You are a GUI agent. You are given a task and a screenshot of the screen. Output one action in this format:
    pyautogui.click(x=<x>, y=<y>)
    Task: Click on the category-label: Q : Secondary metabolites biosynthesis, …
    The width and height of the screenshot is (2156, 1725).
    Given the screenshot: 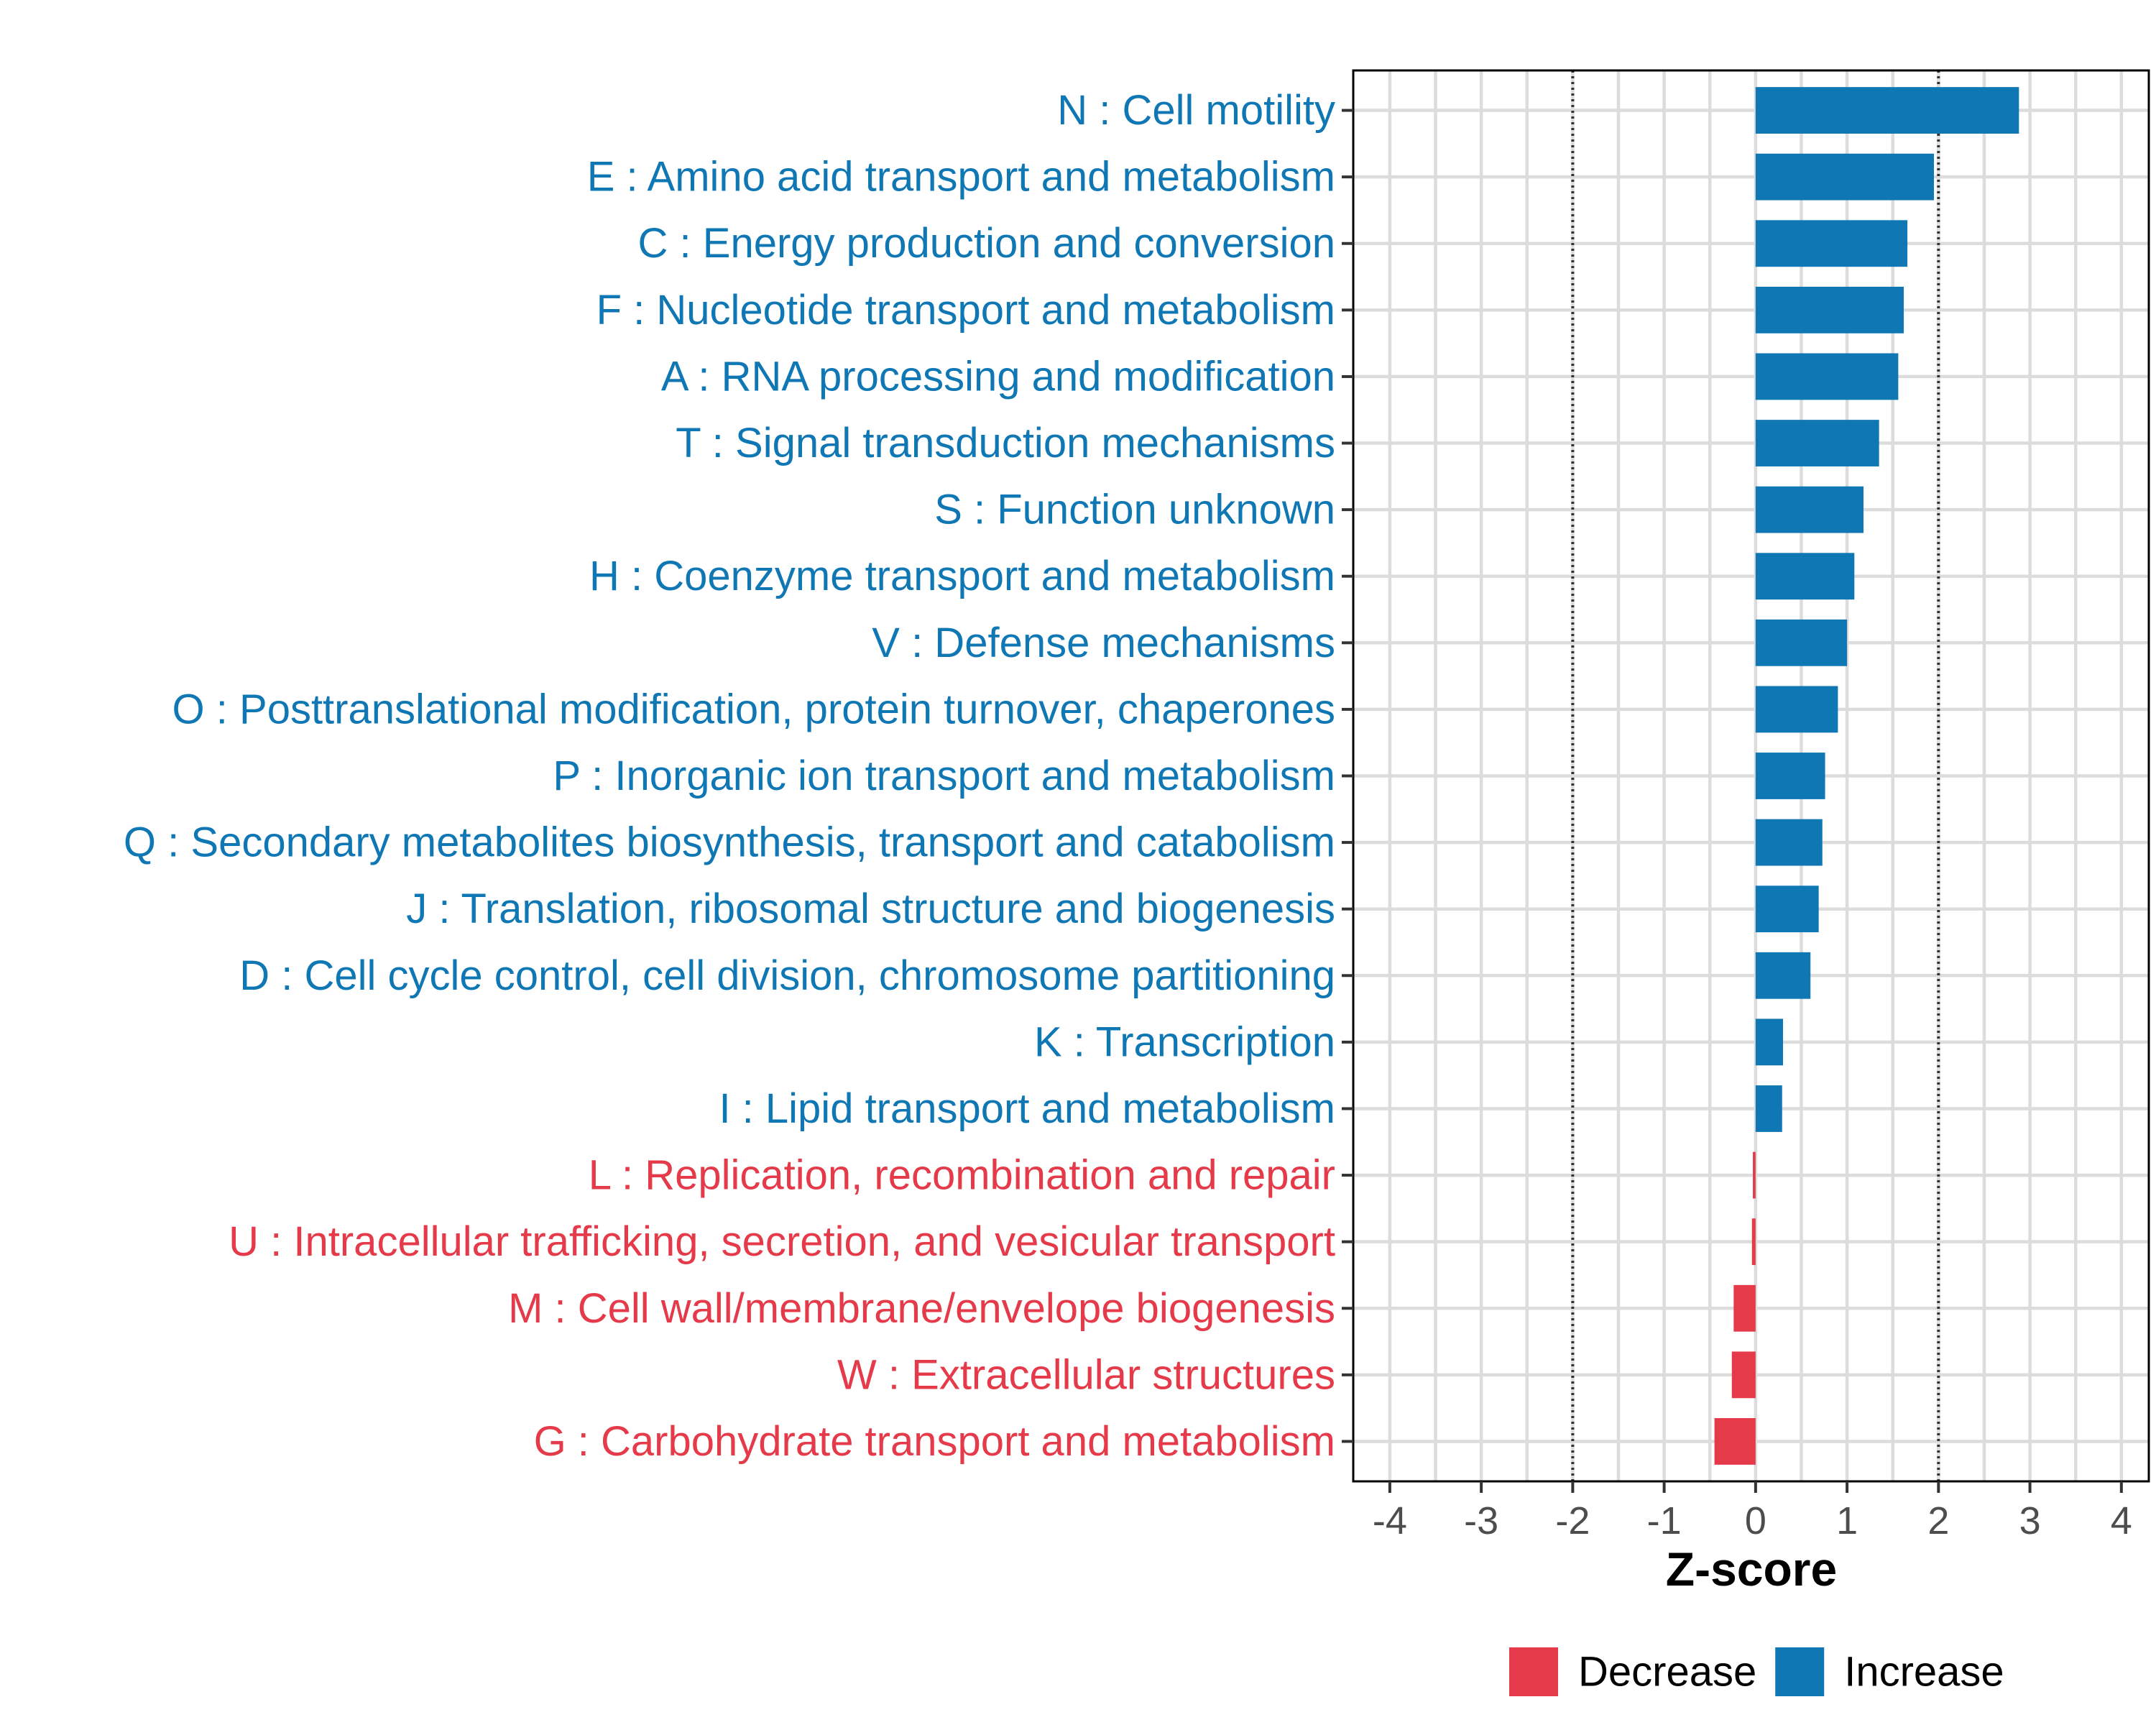 What is the action you would take?
    pyautogui.click(x=729, y=842)
    